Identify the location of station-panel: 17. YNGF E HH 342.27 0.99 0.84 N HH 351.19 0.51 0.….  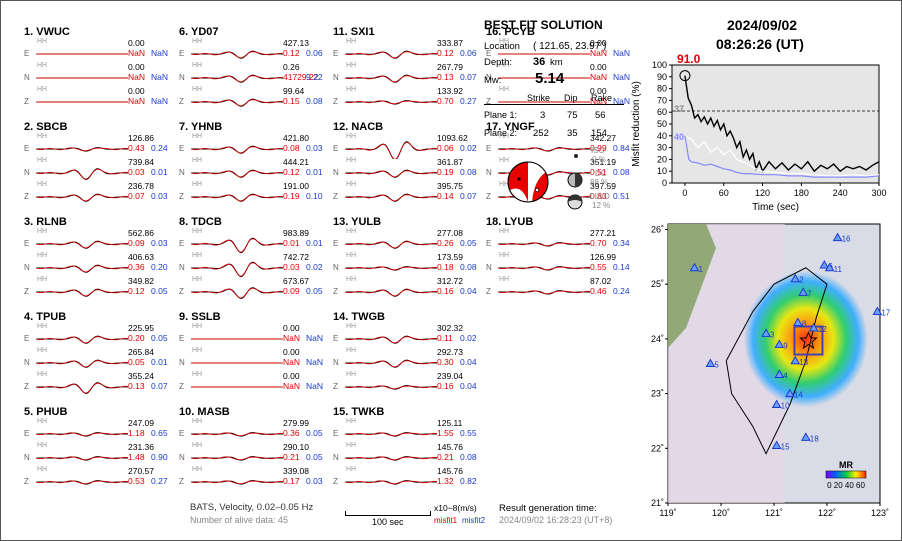
(558, 169).